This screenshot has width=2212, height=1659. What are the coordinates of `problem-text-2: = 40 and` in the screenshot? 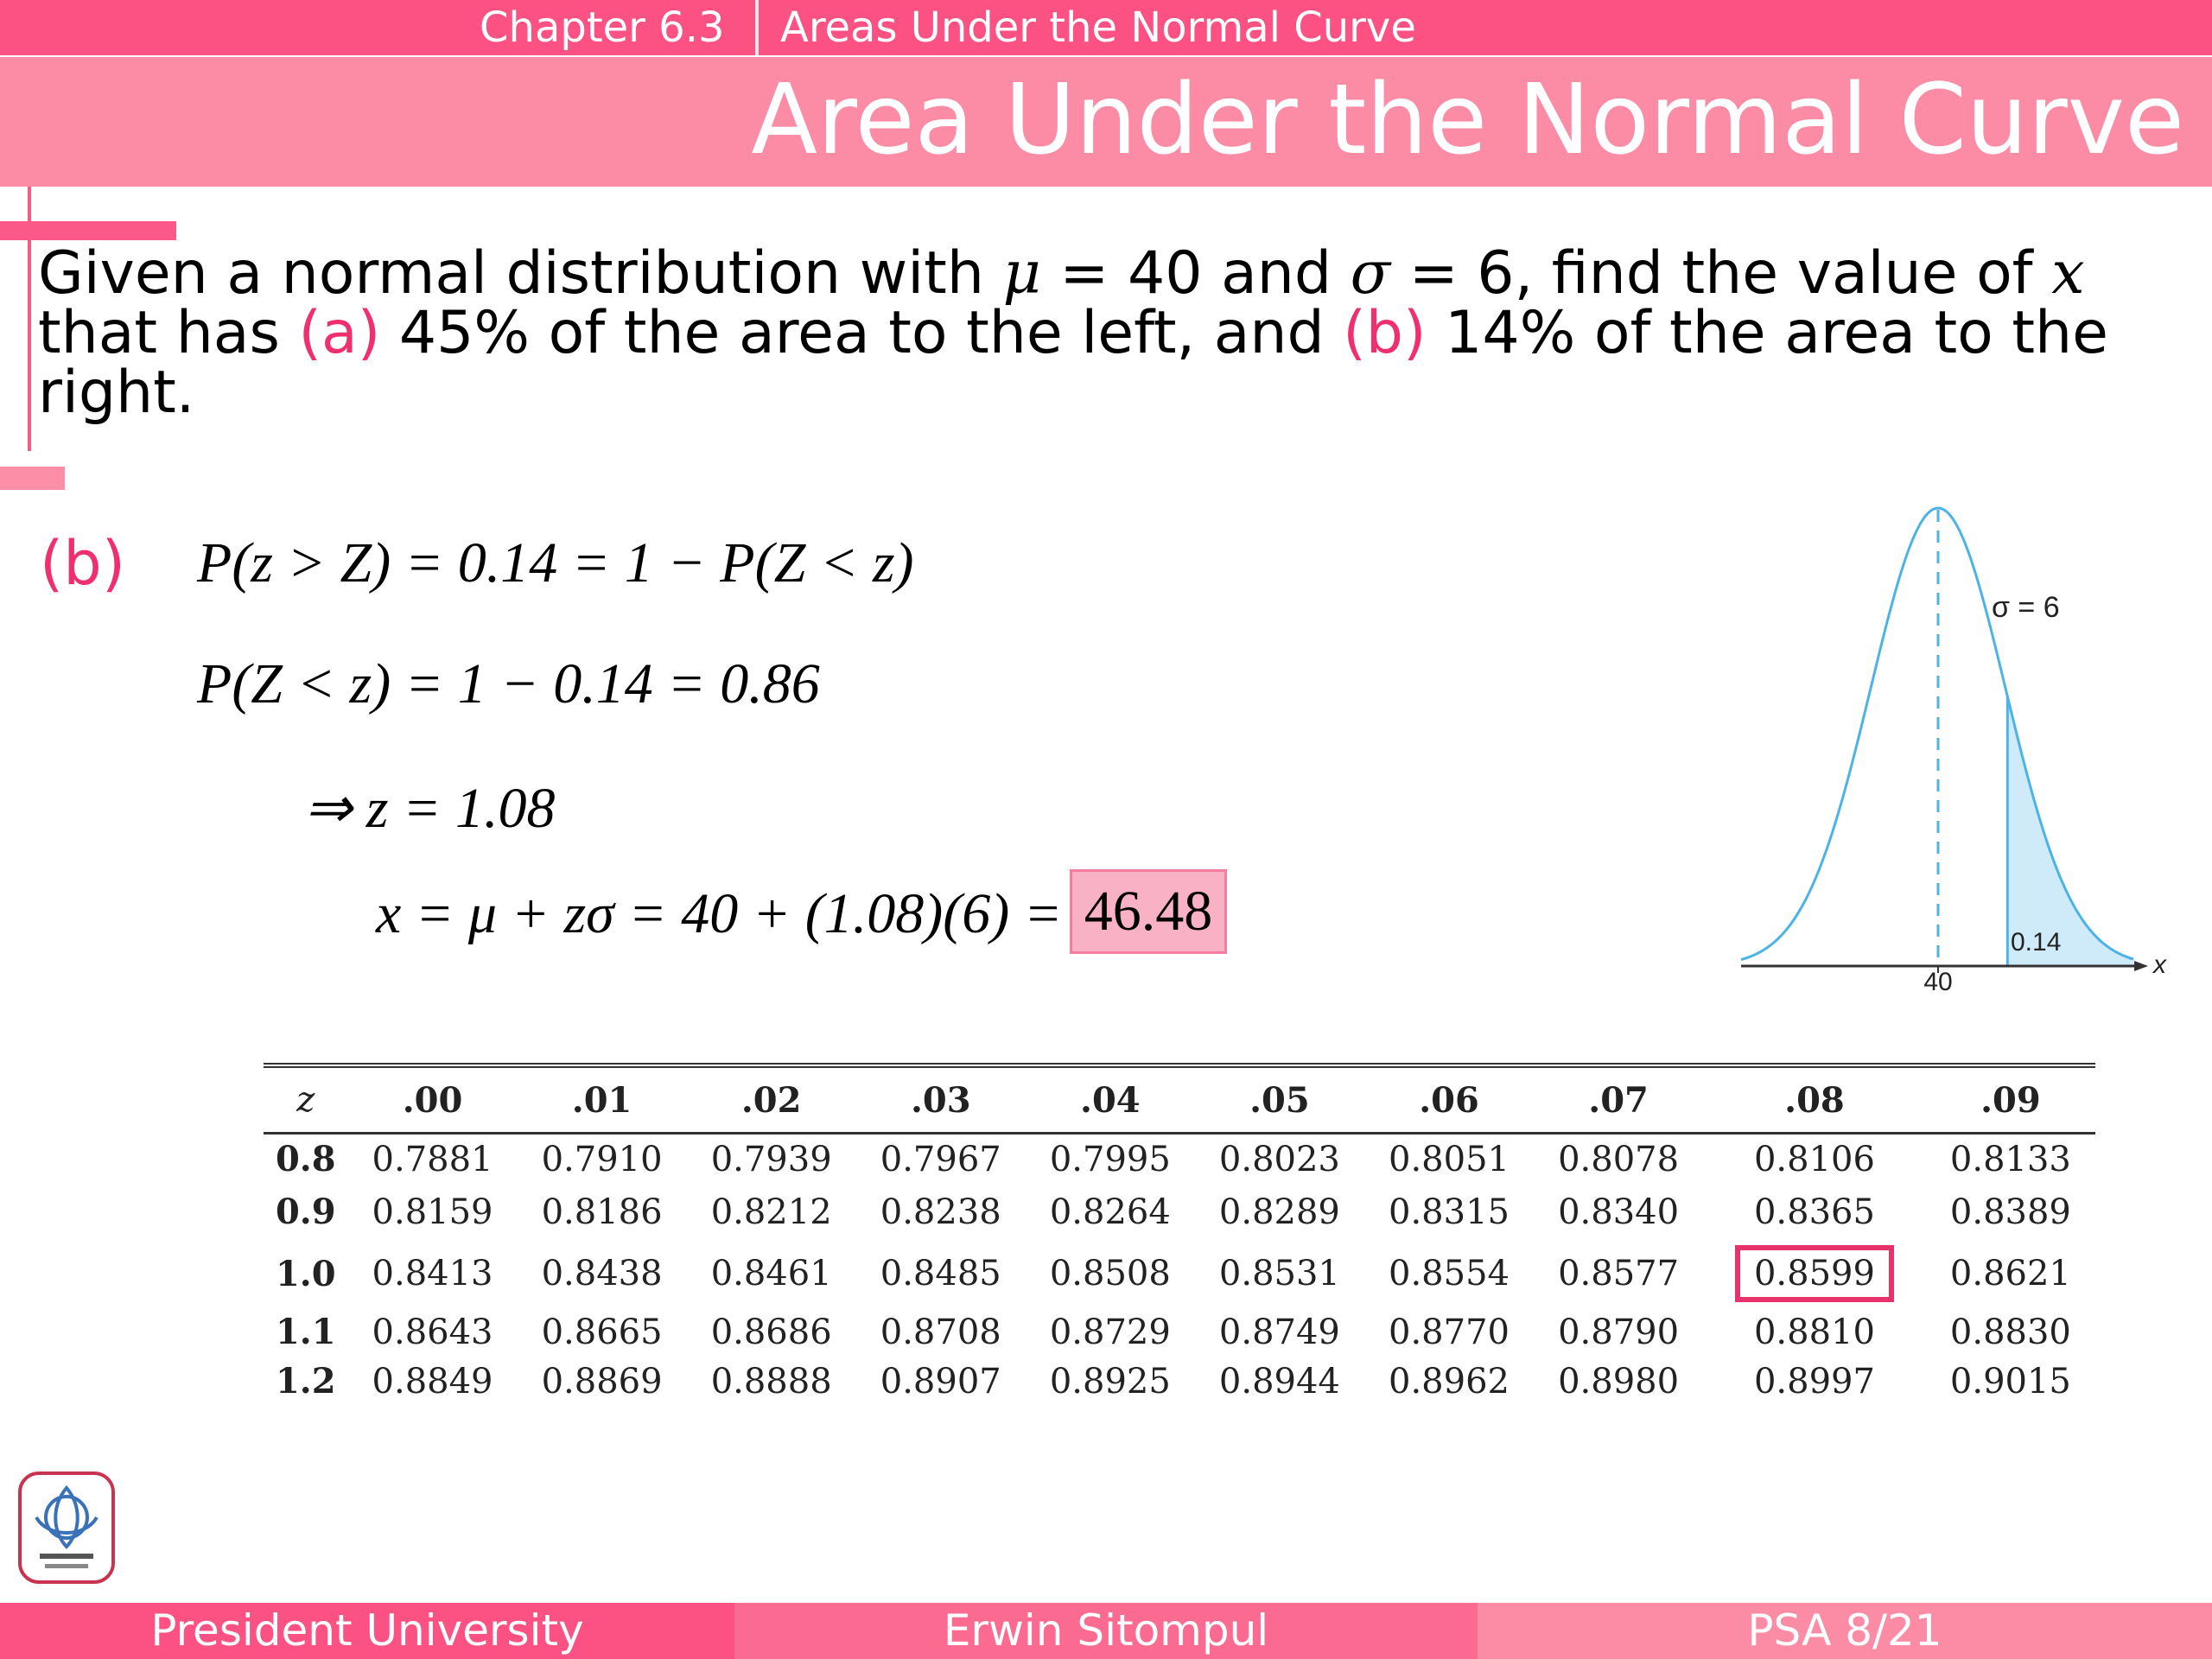 It's located at (1195, 273).